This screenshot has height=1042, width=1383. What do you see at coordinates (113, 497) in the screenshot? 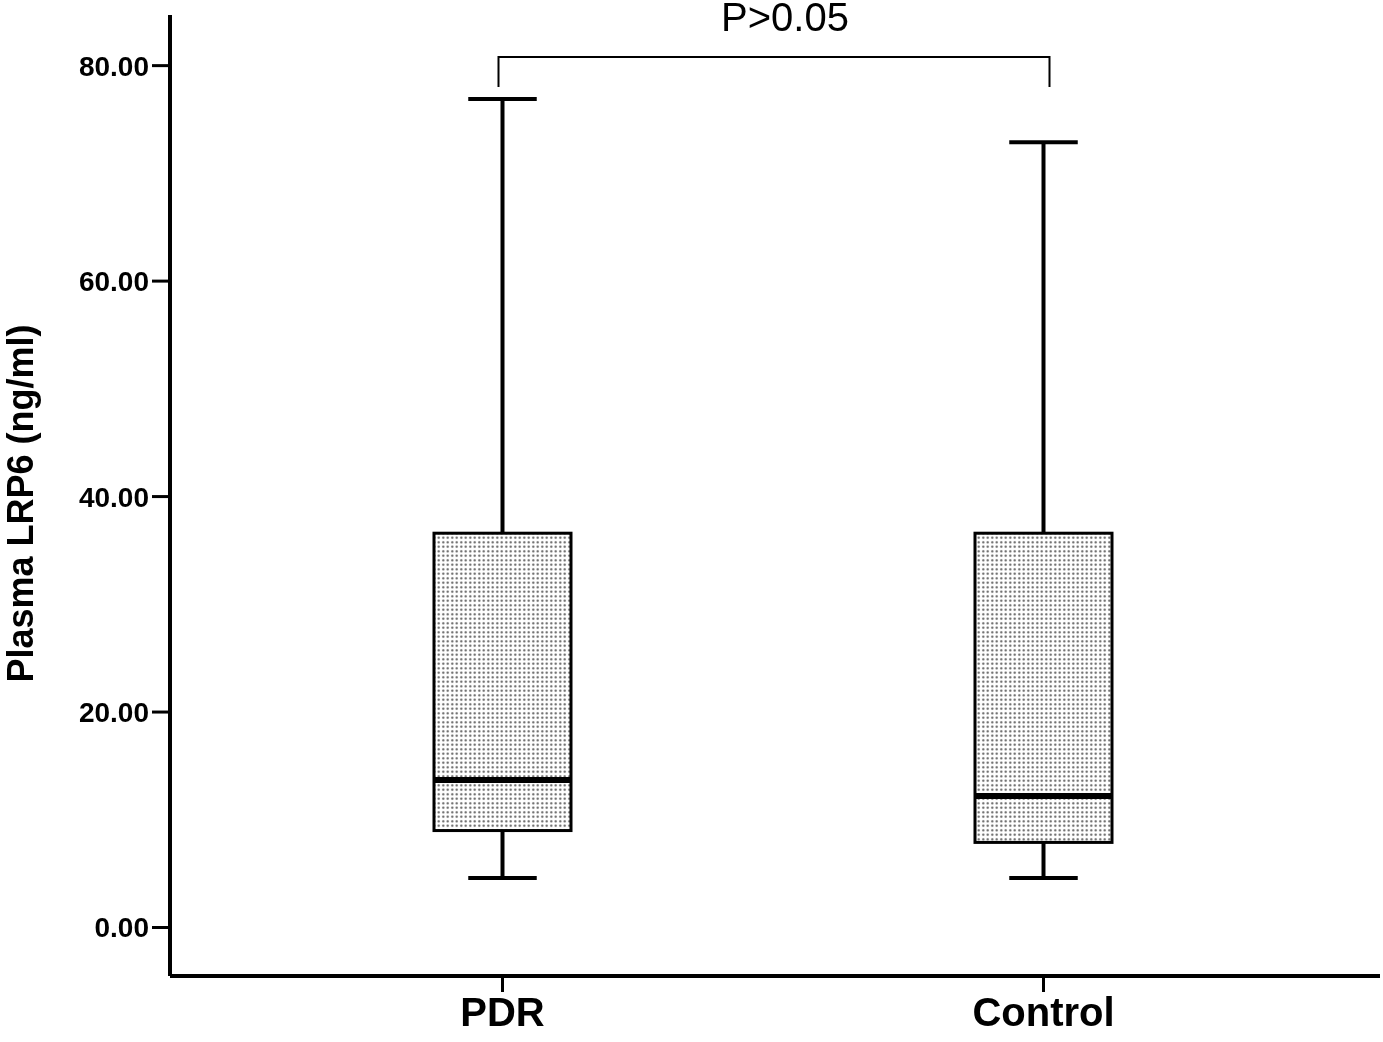
I see `y-tick-label: 40.00` at bounding box center [113, 497].